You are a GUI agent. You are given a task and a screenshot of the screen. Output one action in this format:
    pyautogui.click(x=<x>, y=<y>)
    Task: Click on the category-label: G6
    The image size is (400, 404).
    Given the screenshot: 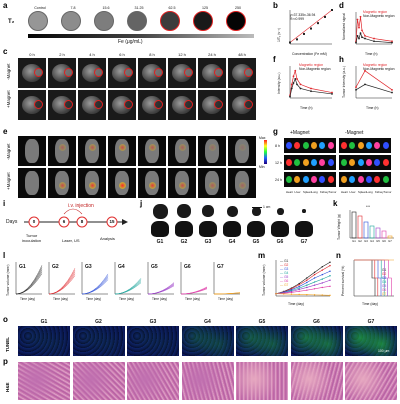 What is the action you would take?
    pyautogui.click(x=384, y=241)
    